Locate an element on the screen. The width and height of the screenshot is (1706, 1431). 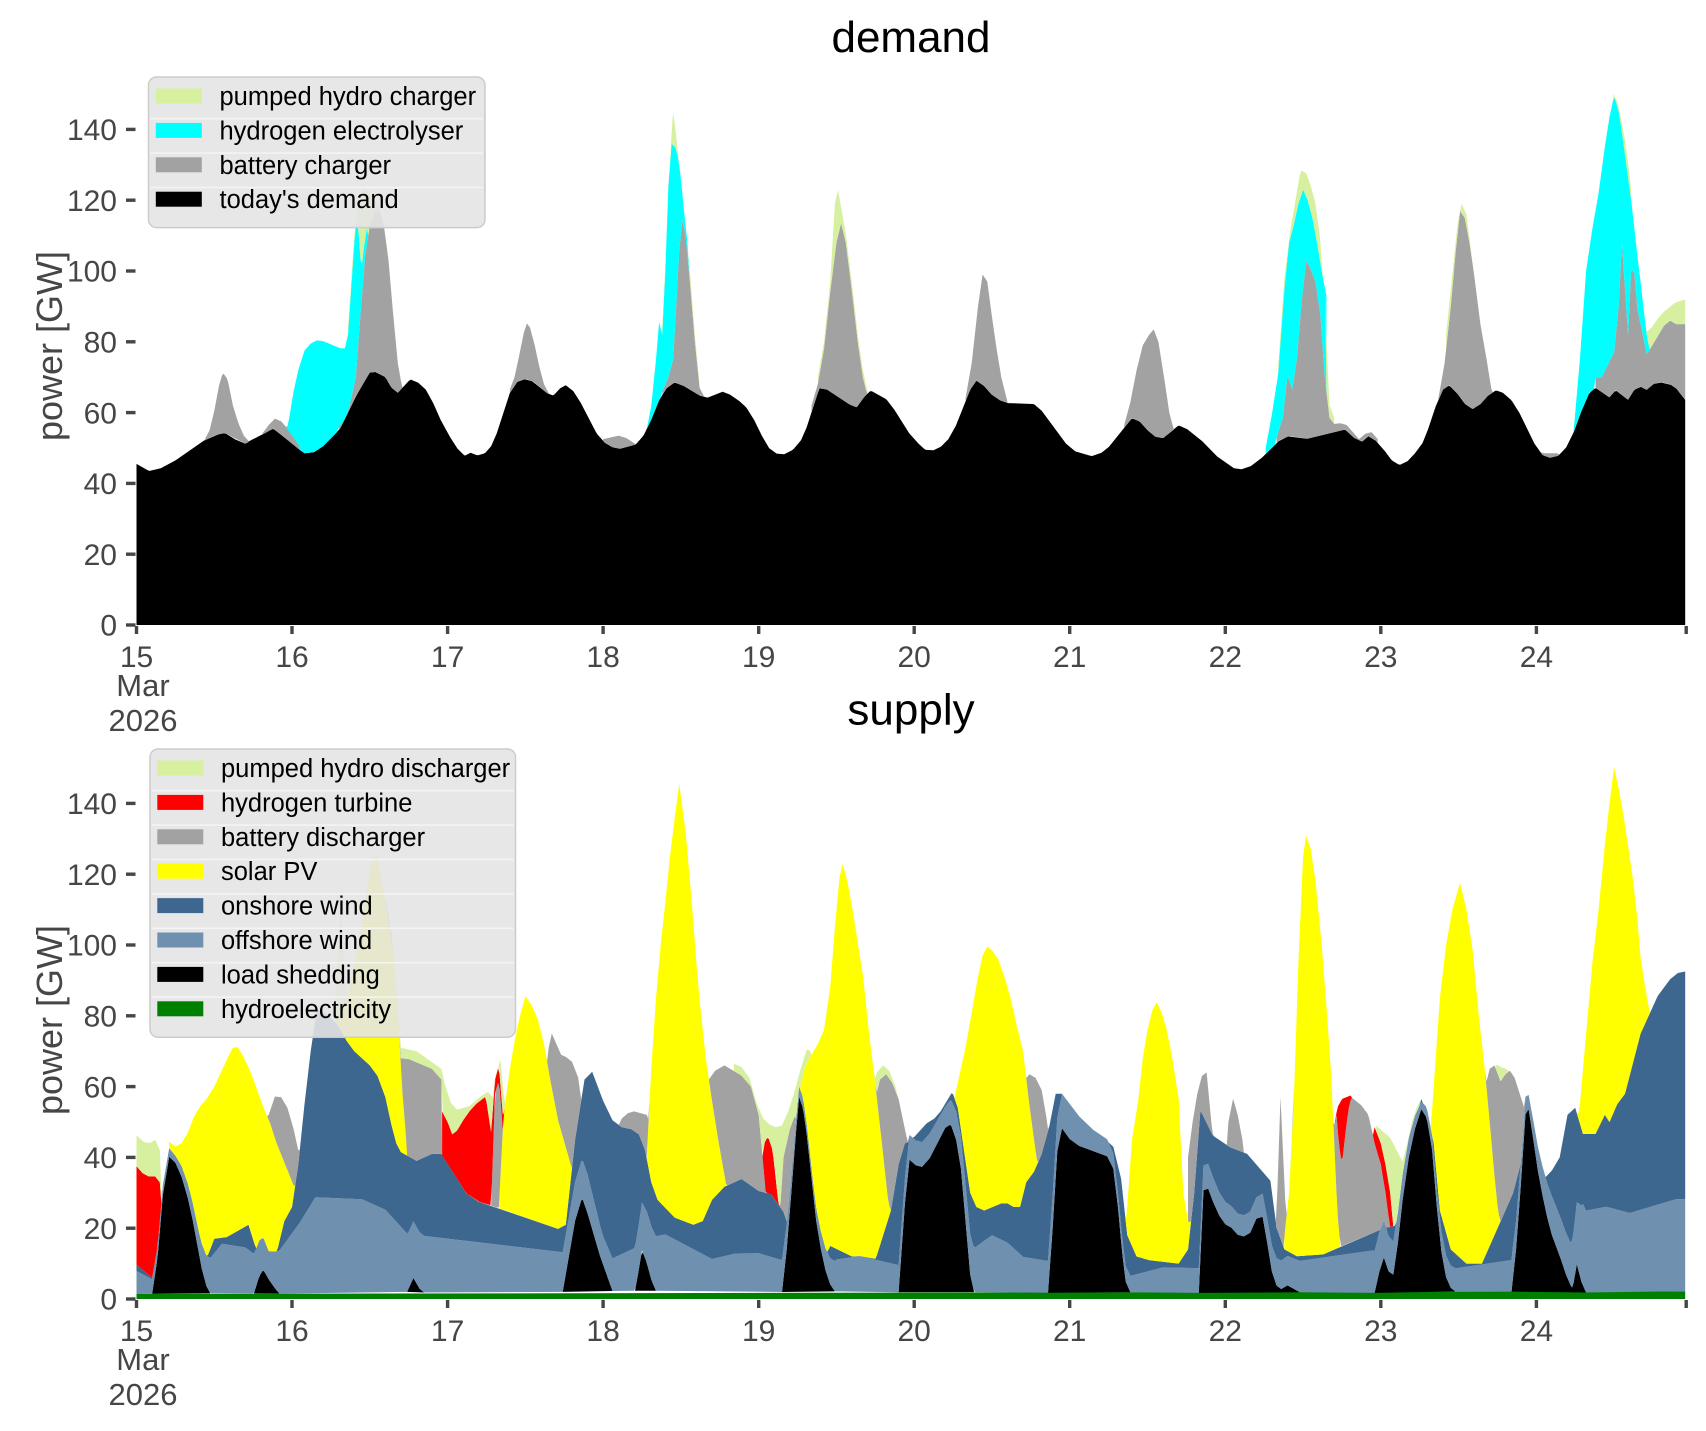
svg-text: pumped hydro discharger is located at coordinates (366, 769).